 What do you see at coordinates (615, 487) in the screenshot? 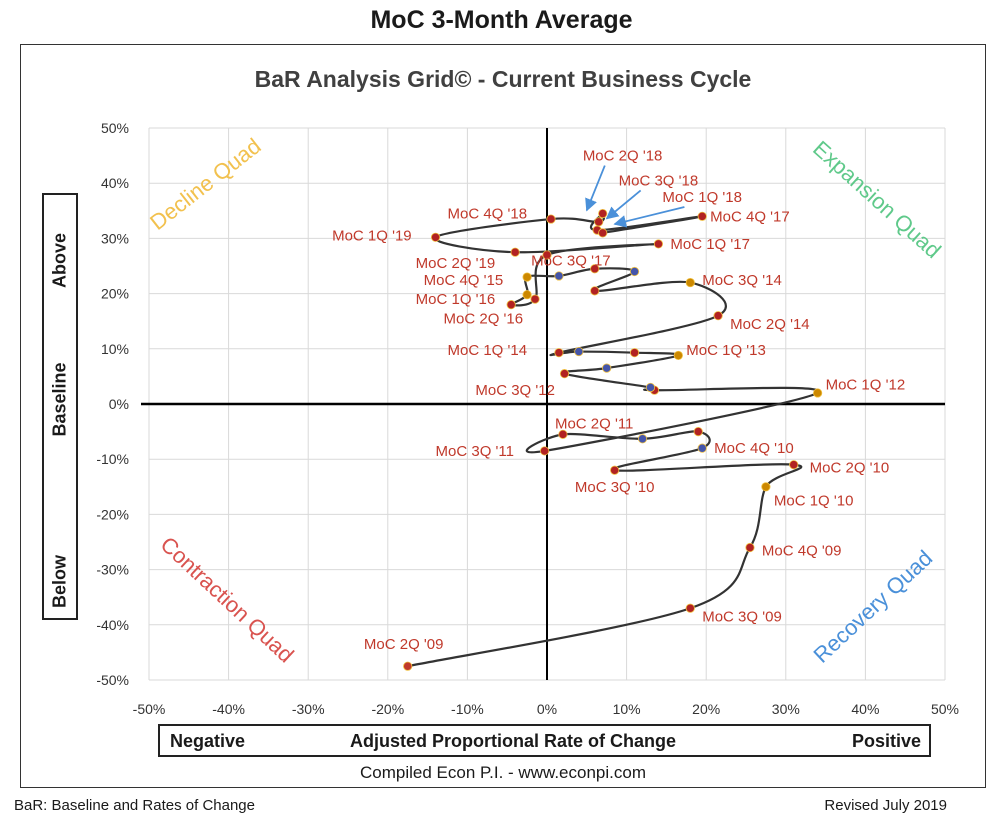
I see `point-label: MoC 3Q '10` at bounding box center [615, 487].